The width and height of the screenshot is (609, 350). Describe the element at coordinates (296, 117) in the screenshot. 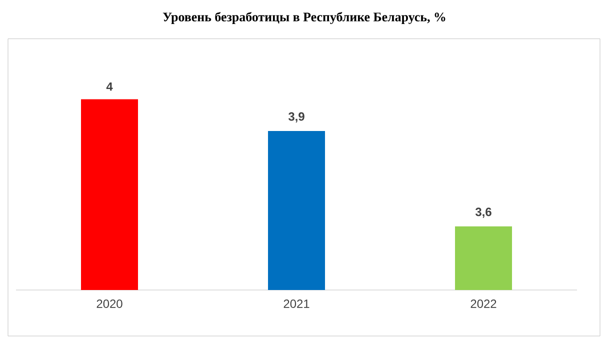

I see `data-label: 3,9` at that location.